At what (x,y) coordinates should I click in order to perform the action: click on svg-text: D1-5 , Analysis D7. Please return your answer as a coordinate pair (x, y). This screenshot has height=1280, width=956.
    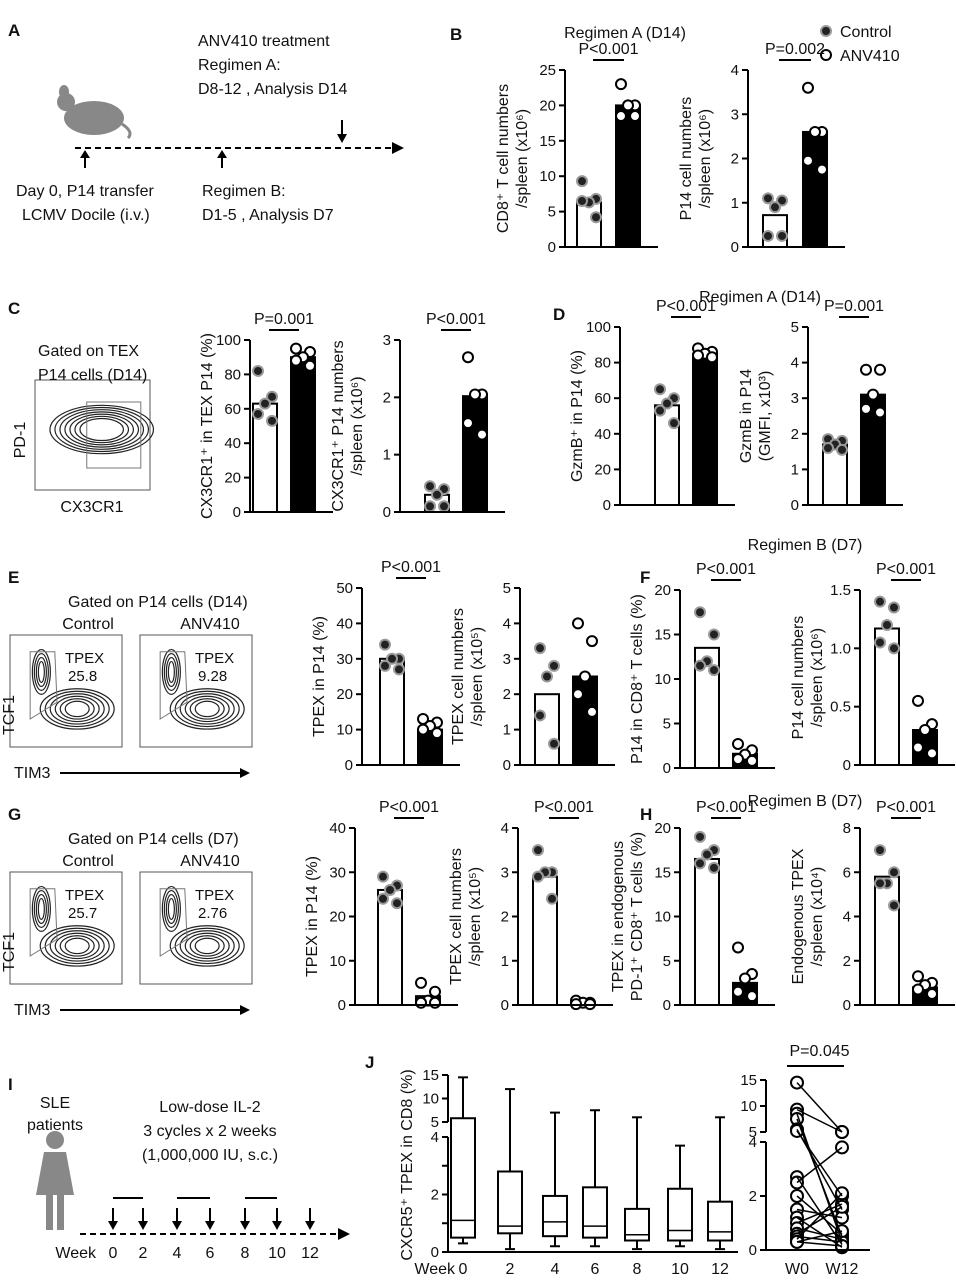
    Looking at the image, I should click on (268, 215).